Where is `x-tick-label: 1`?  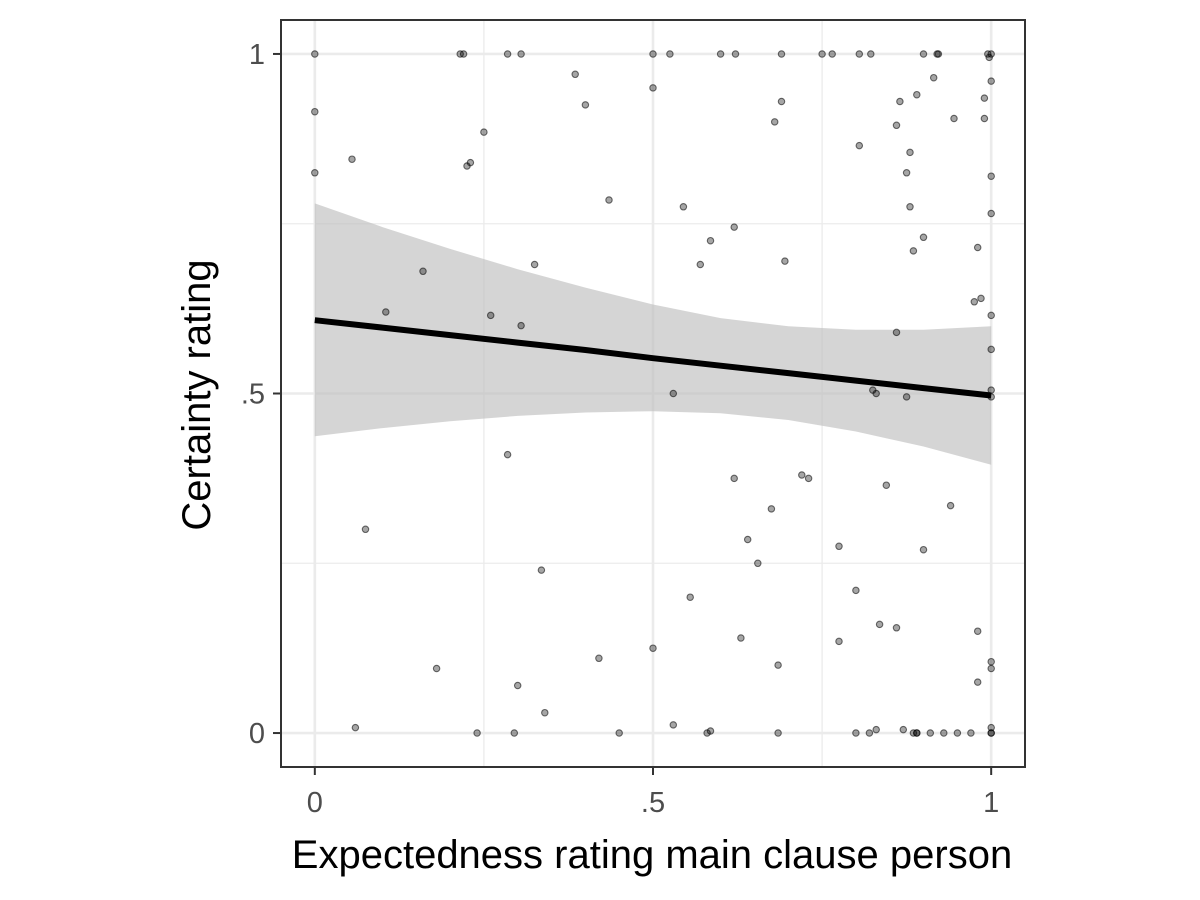
x-tick-label: 1 is located at coordinates (991, 803).